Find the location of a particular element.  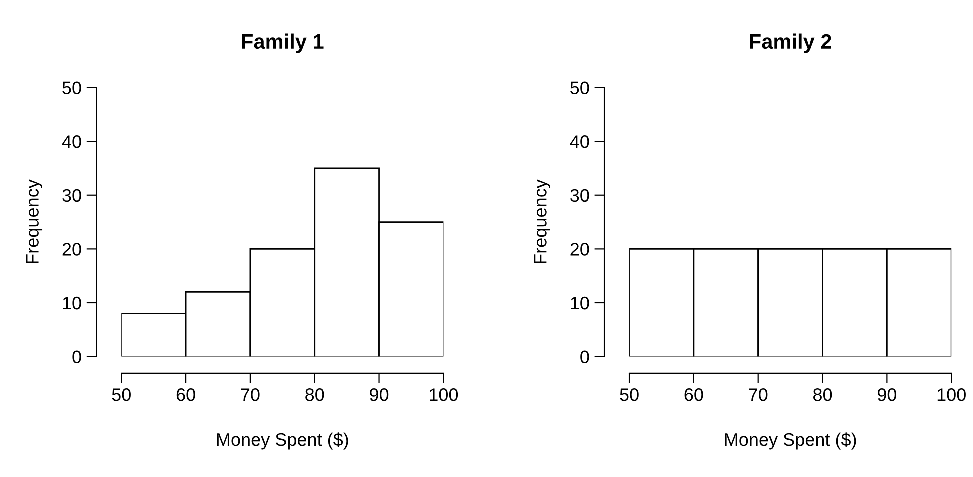

chart-title: Family 1 is located at coordinates (283, 44).